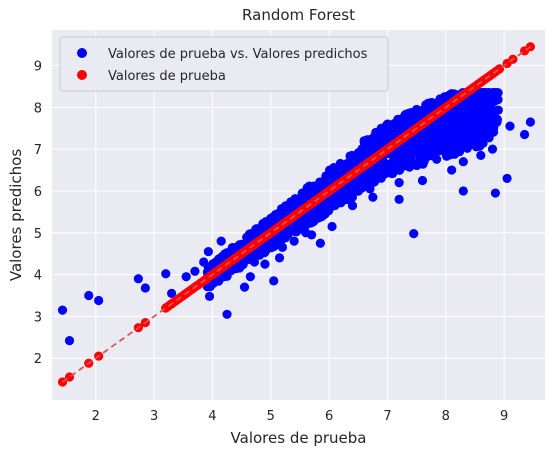 The width and height of the screenshot is (558, 457). What do you see at coordinates (387, 416) in the screenshot?
I see `x-tick-label: 7` at bounding box center [387, 416].